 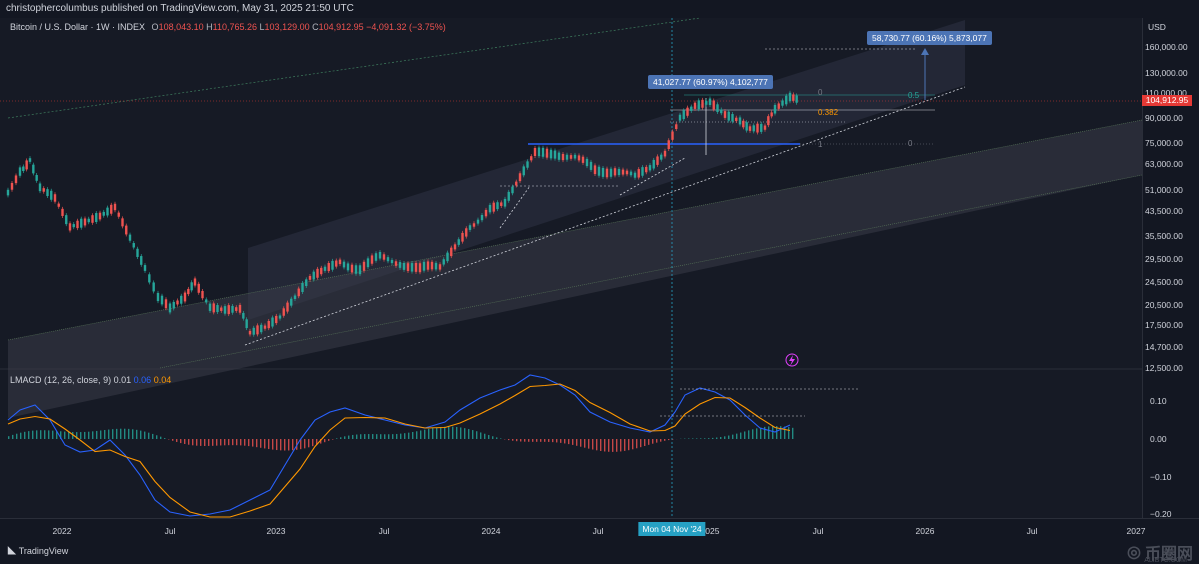 I want to click on fib-label-0-right: 0, so click(x=910, y=143).